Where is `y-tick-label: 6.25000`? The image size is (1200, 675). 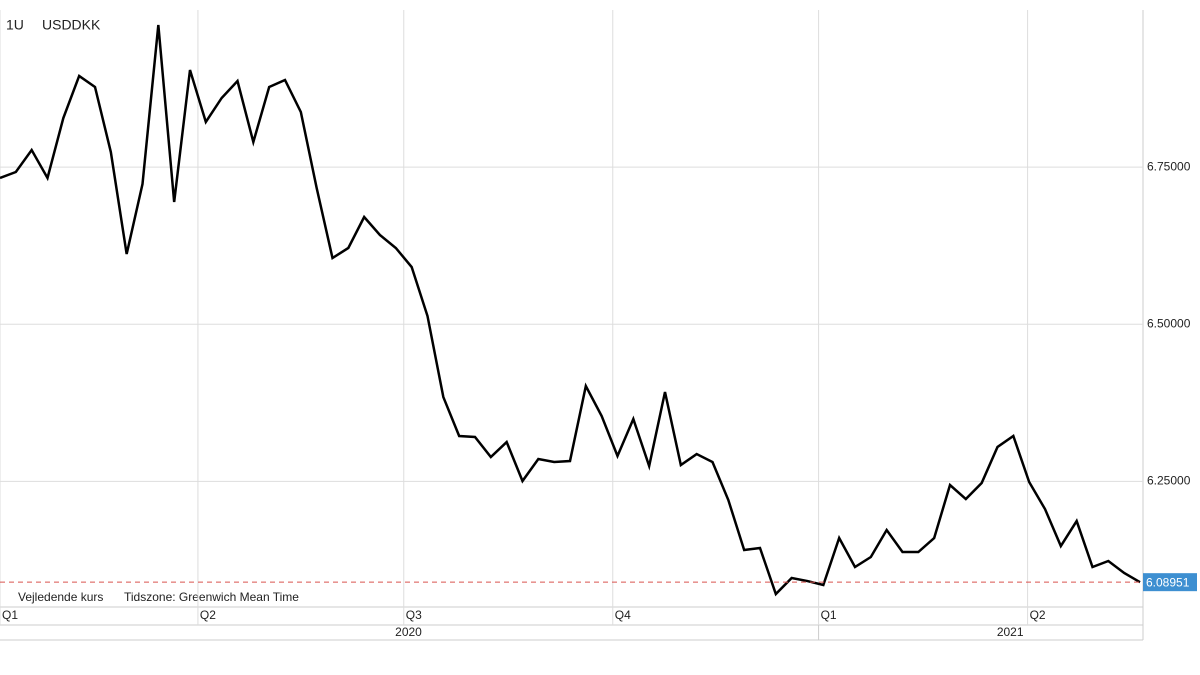
y-tick-label: 6.25000 is located at coordinates (1169, 480).